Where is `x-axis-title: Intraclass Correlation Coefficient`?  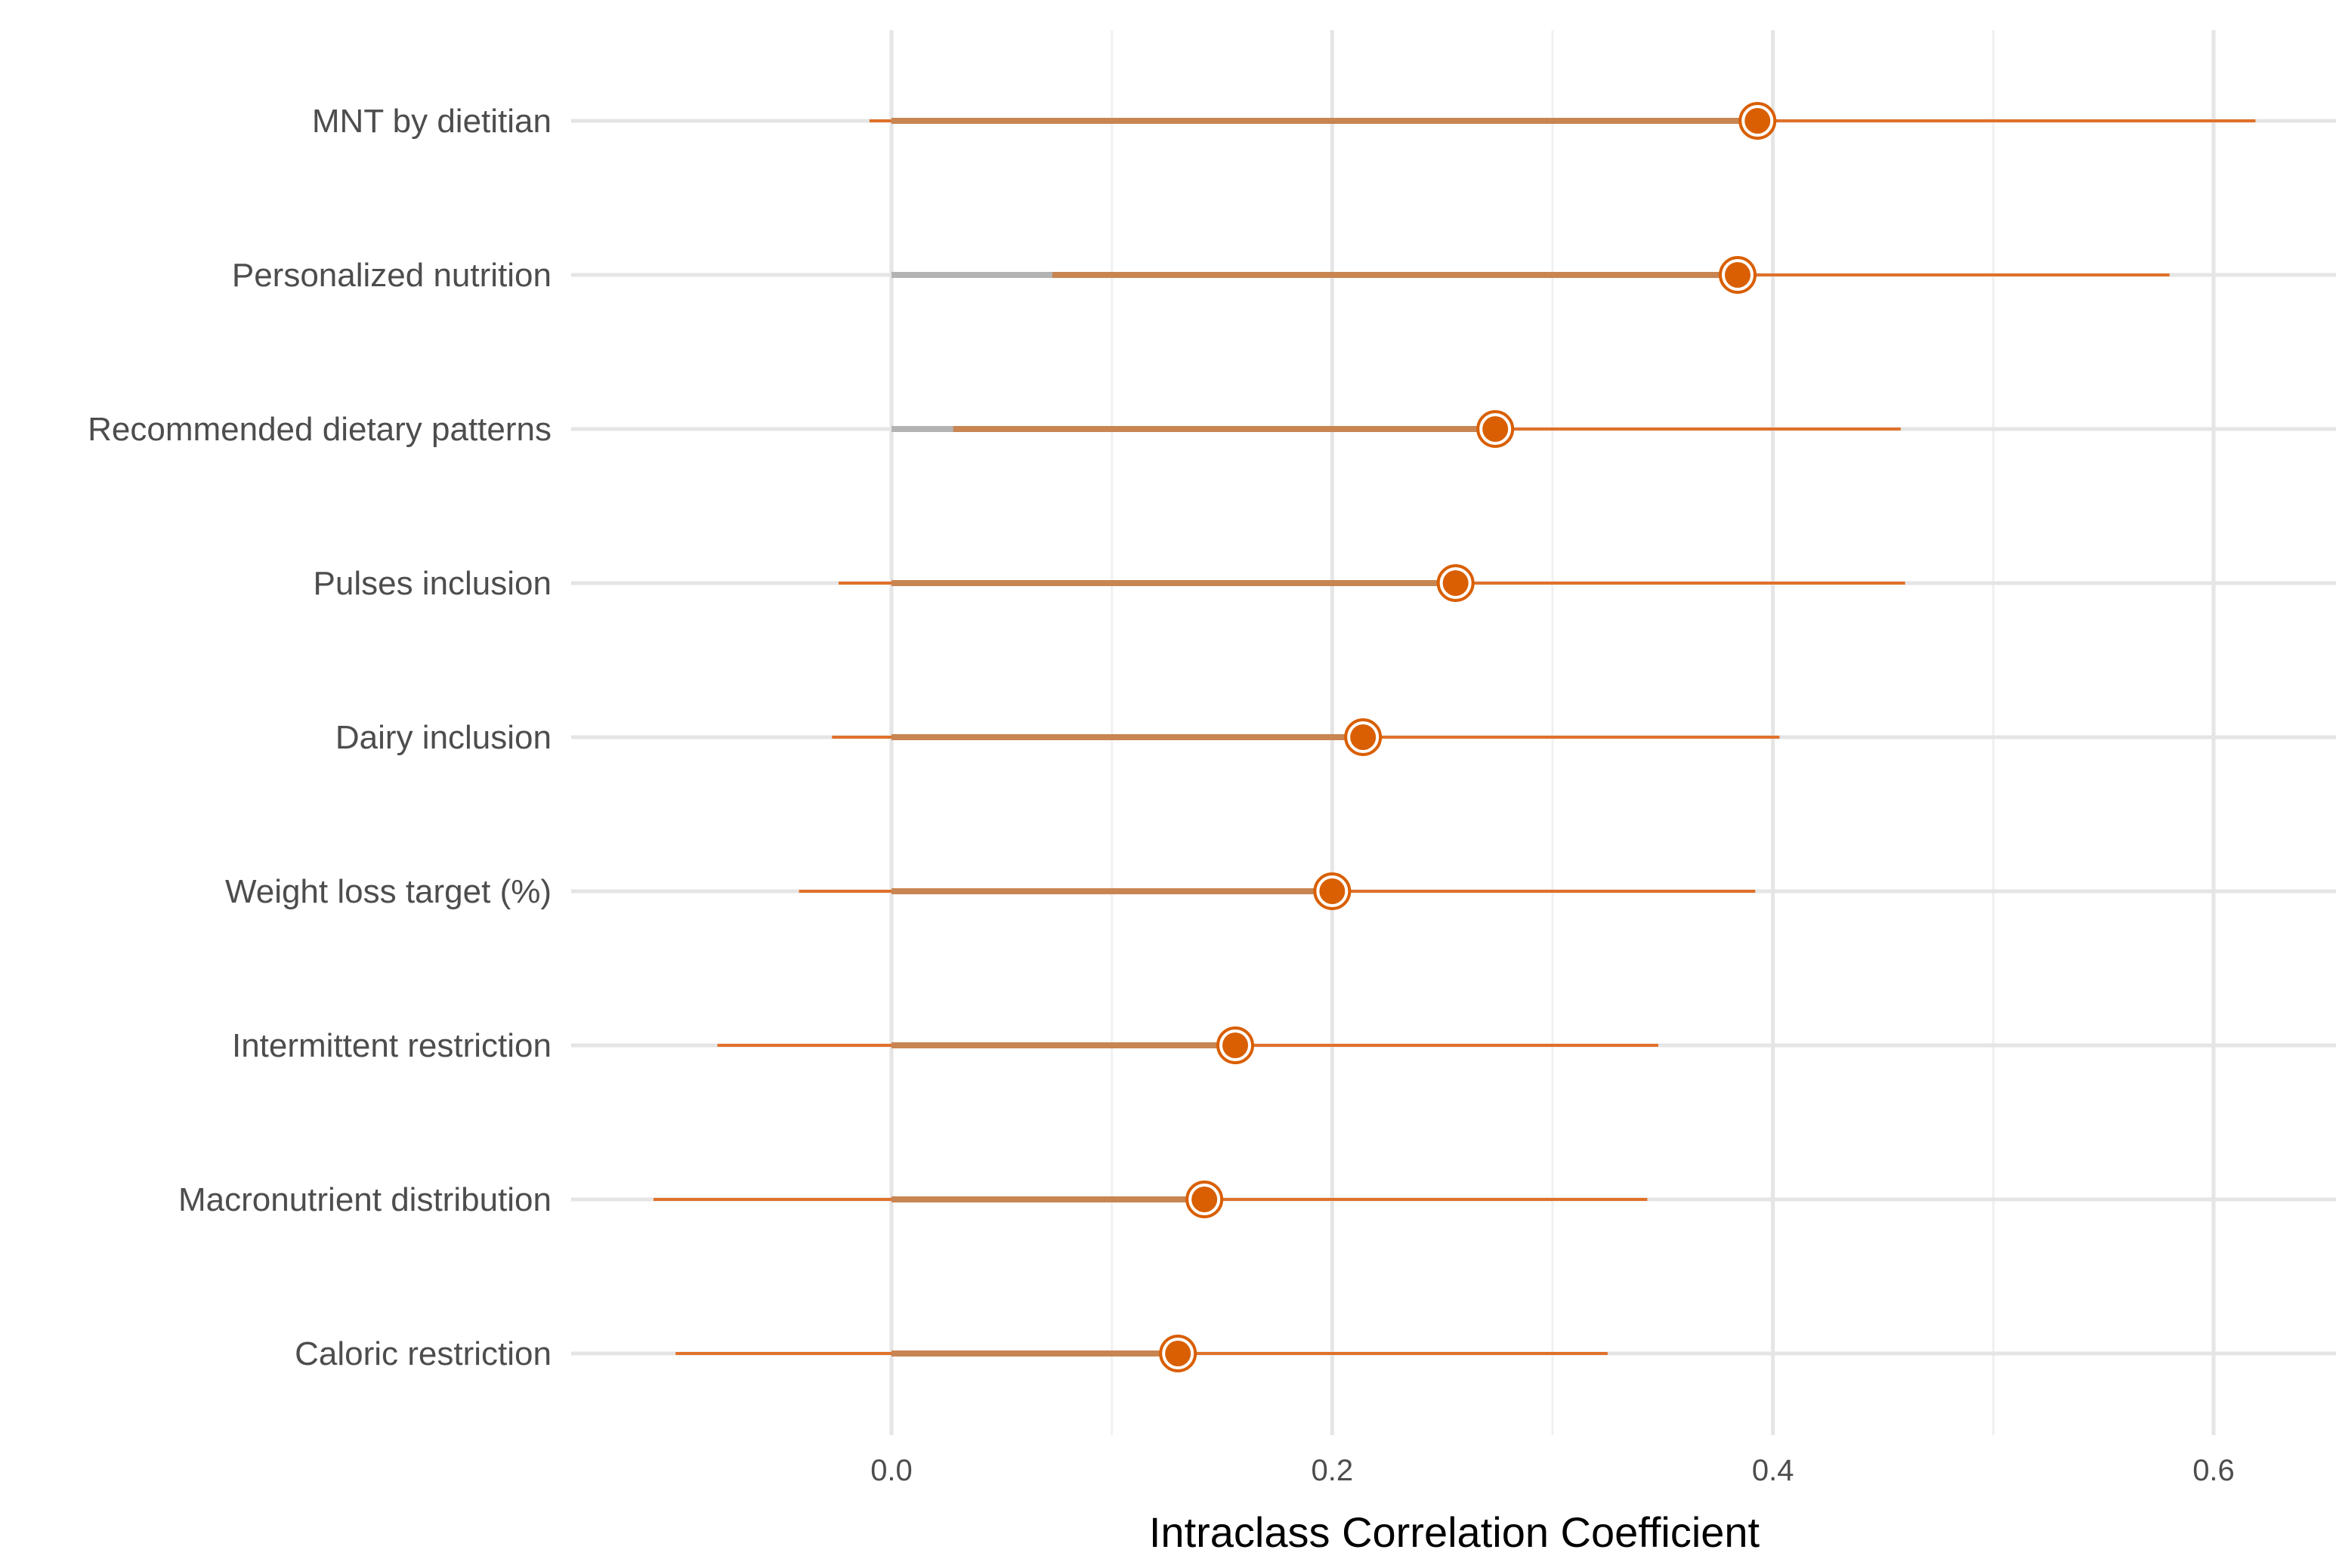 x-axis-title: Intraclass Correlation Coefficient is located at coordinates (1454, 1532).